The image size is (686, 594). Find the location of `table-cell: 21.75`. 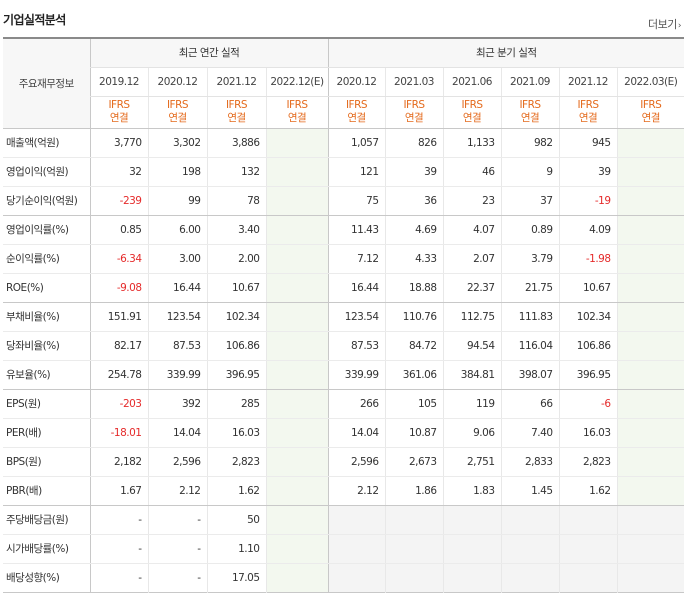

table-cell: 21.75 is located at coordinates (530, 288).